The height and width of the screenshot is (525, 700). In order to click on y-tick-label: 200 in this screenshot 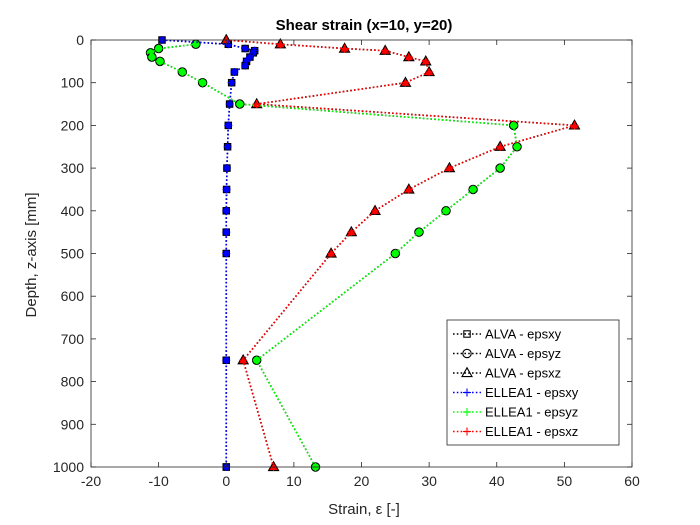, I will do `click(73, 125)`.